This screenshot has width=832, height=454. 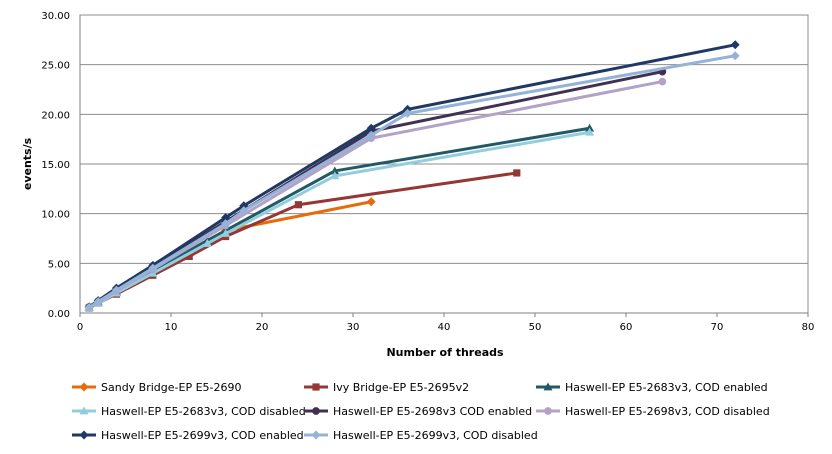 What do you see at coordinates (808, 327) in the screenshot?
I see `x-tick-label: 80` at bounding box center [808, 327].